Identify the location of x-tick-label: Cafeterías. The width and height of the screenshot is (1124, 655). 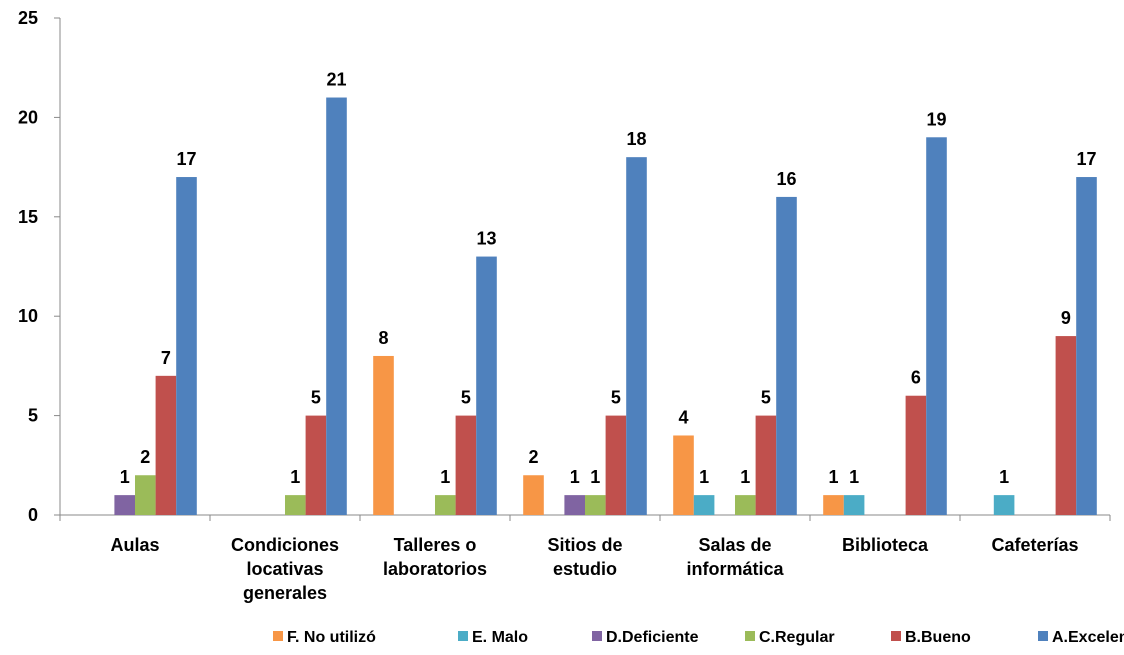
(1034, 545).